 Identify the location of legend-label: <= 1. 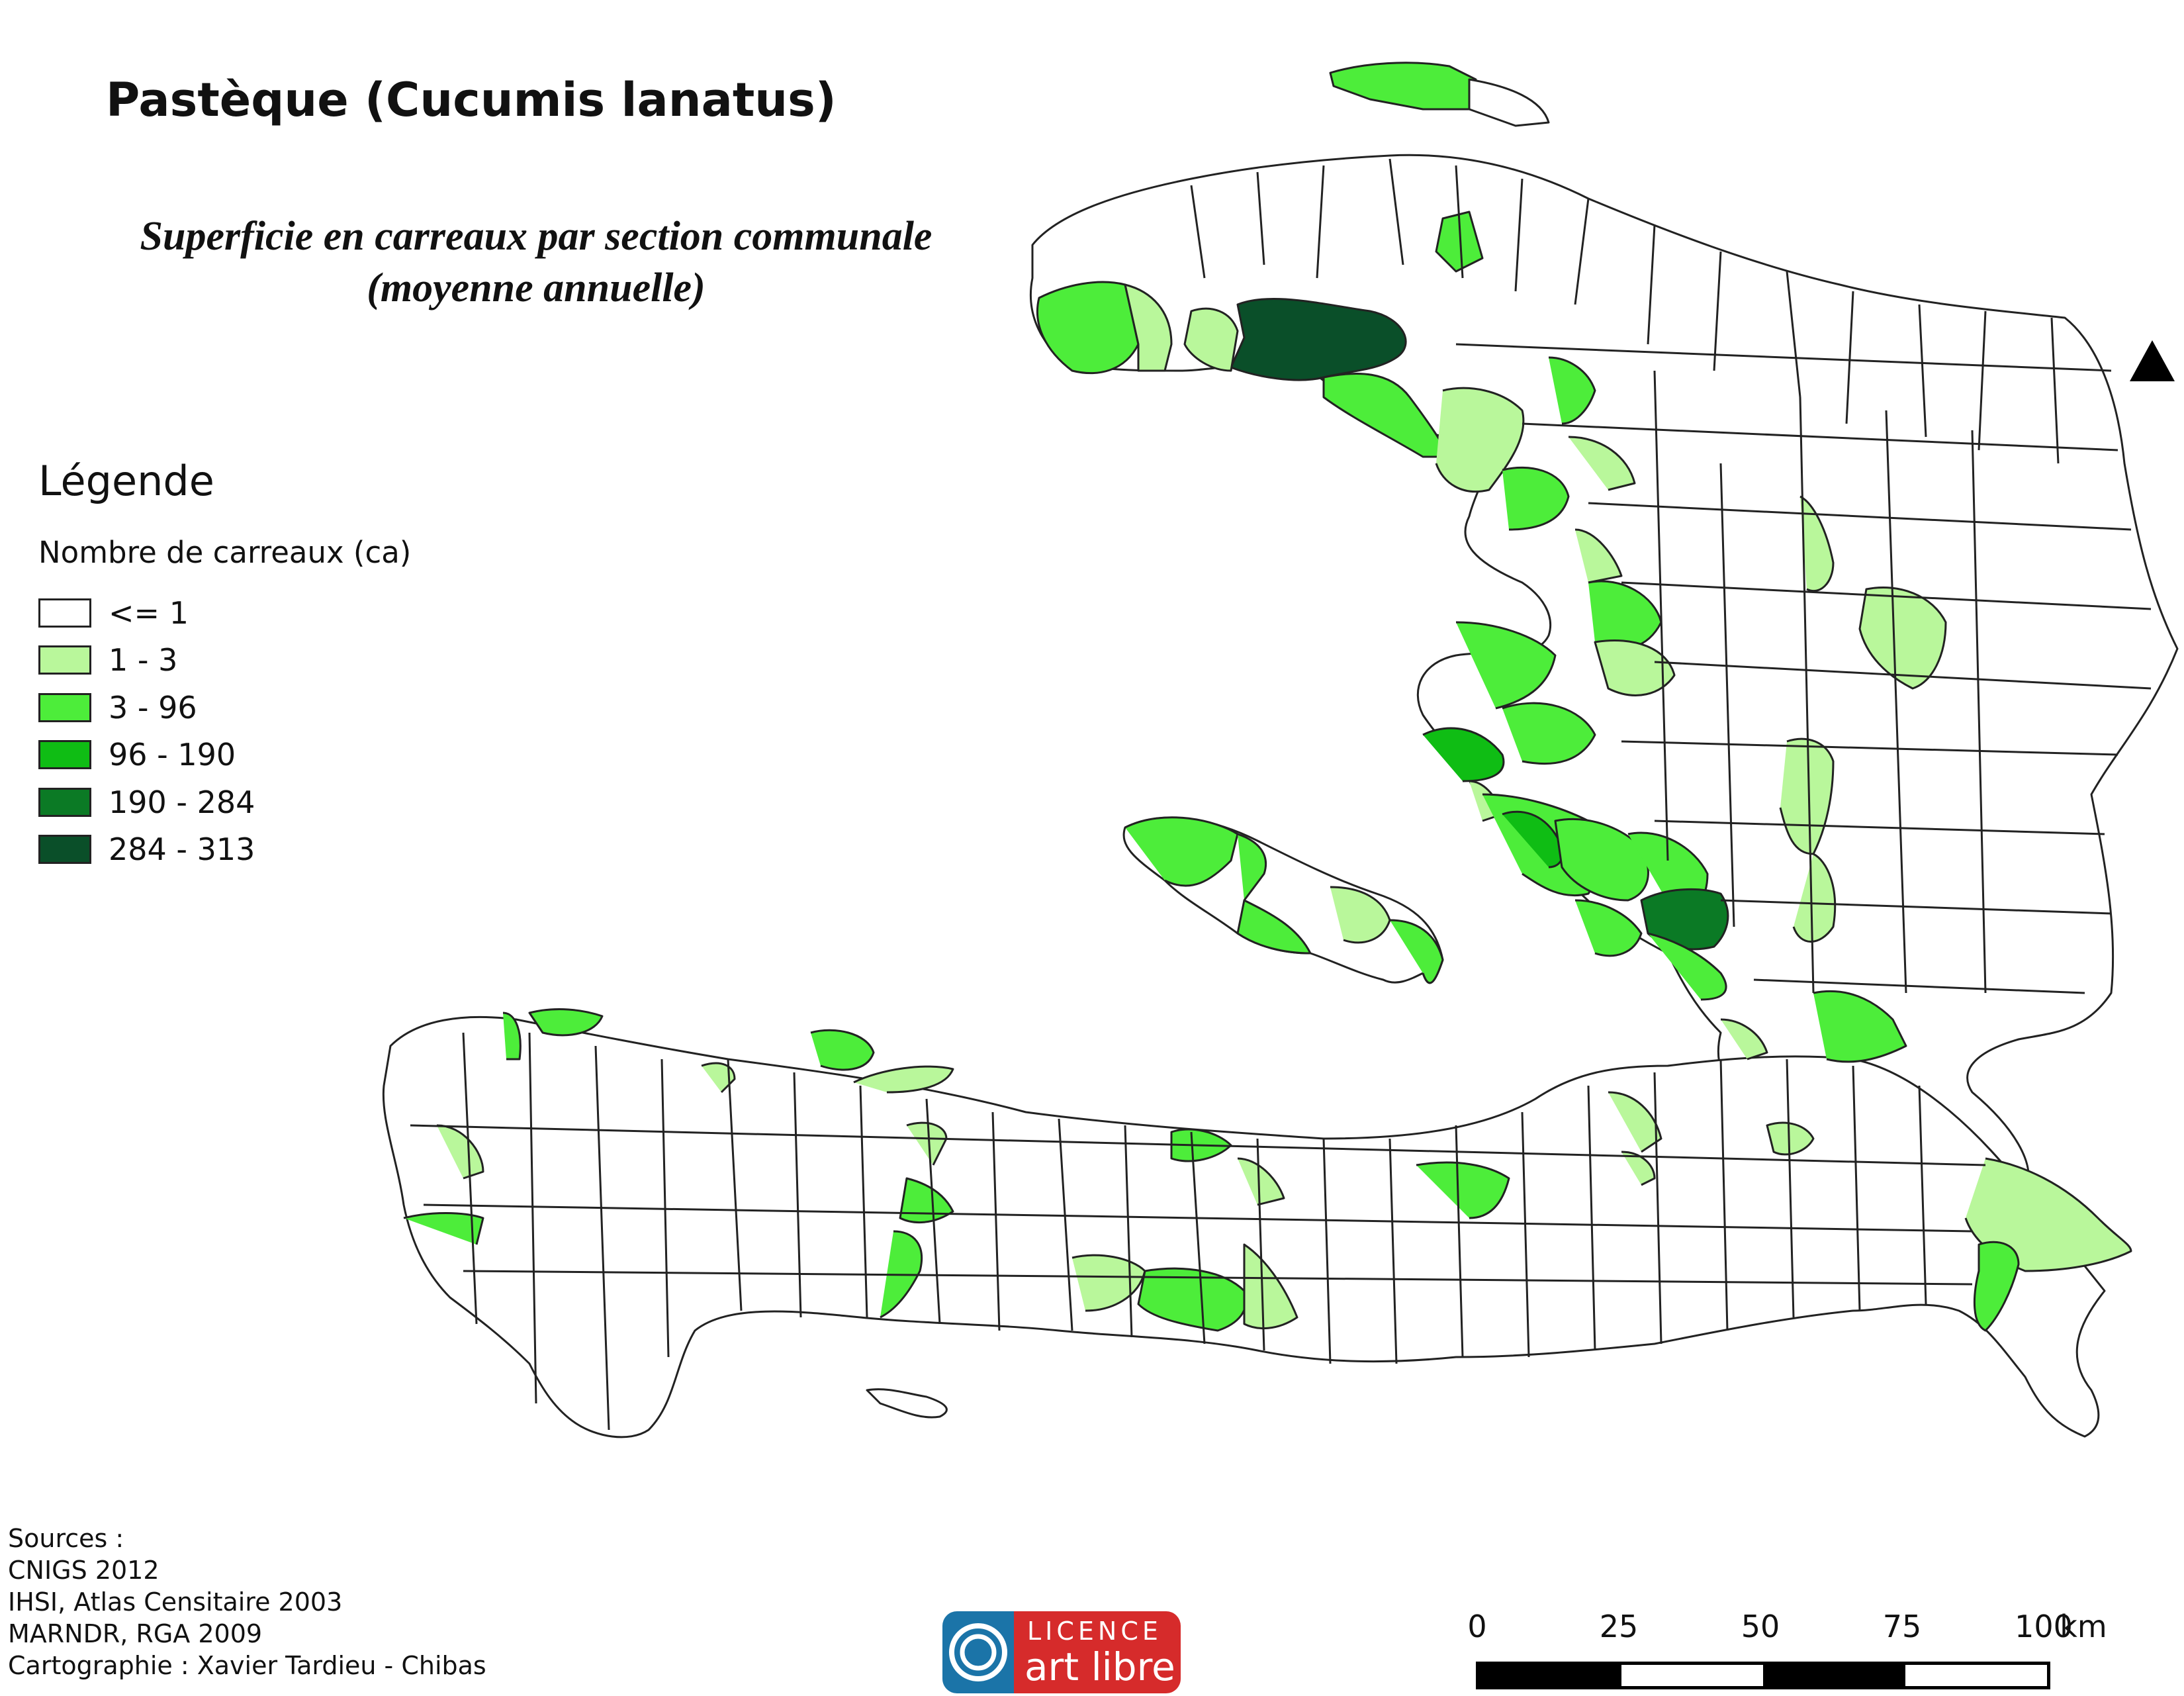
(149, 612).